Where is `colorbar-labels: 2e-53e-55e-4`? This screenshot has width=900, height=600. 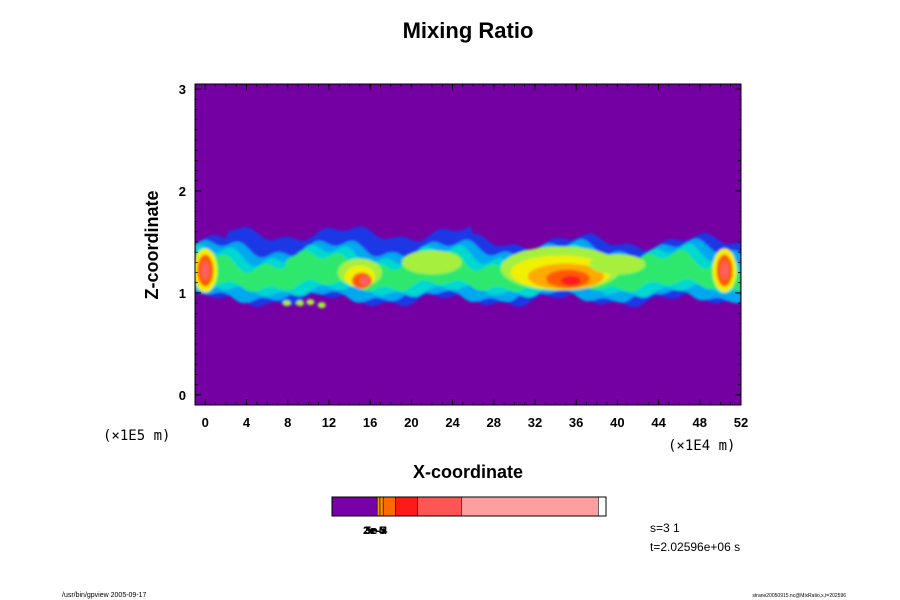 colorbar-labels: 2e-53e-55e-4 is located at coordinates (375, 531).